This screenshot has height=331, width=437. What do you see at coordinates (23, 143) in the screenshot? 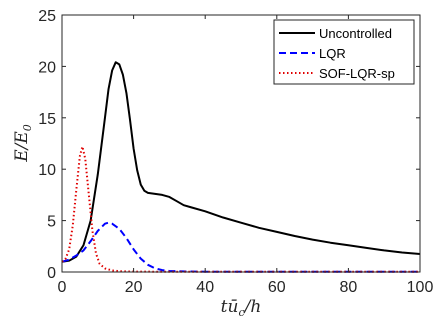
I see `y-axis-label: E/E0` at bounding box center [23, 143].